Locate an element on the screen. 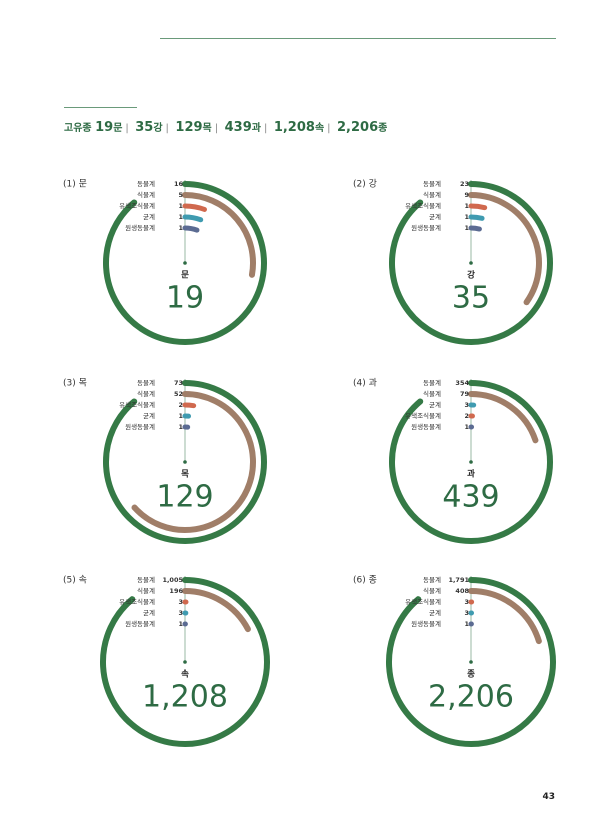  total-number: 129 is located at coordinates (184, 497).